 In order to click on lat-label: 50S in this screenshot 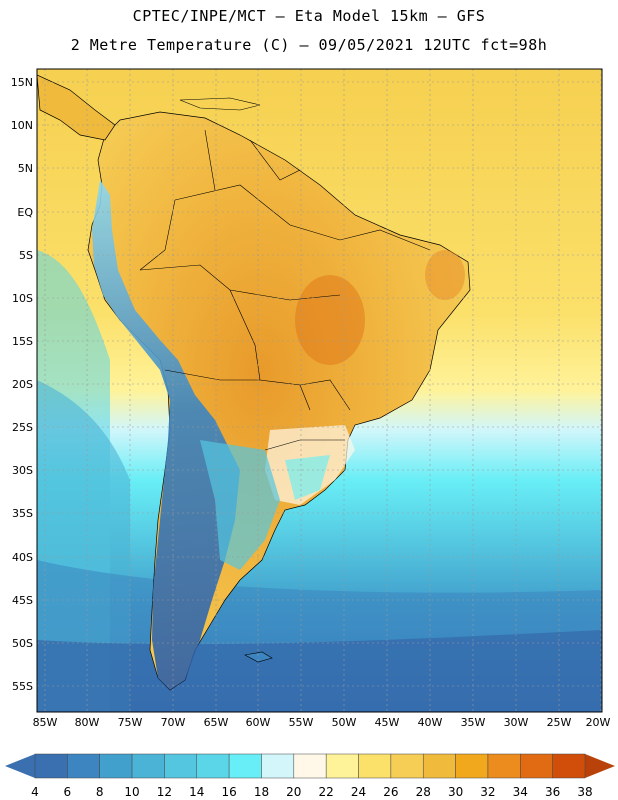, I will do `click(22, 643)`.